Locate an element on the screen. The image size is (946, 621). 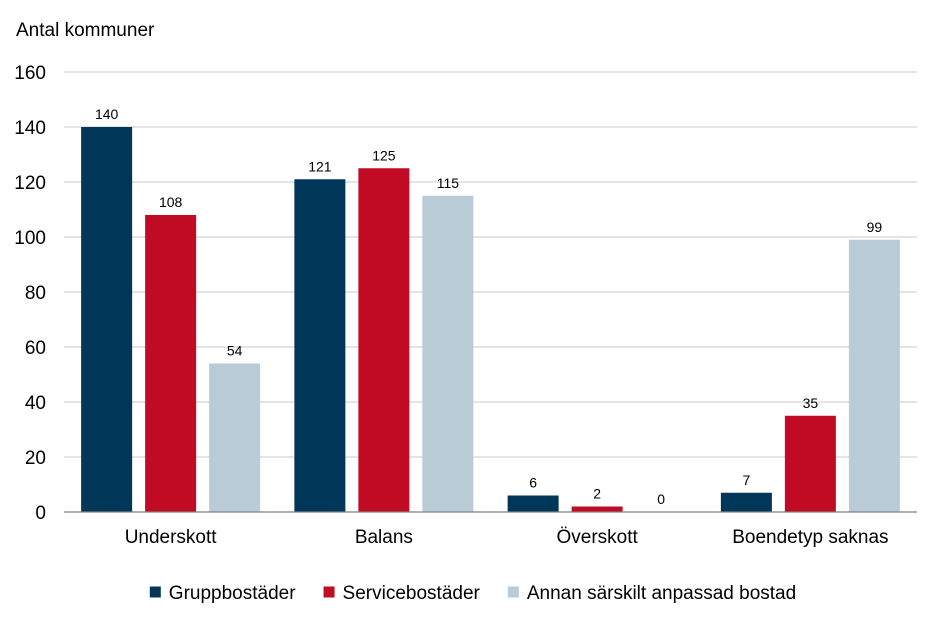
legend-item: Gruppbostäder is located at coordinates (222, 593).